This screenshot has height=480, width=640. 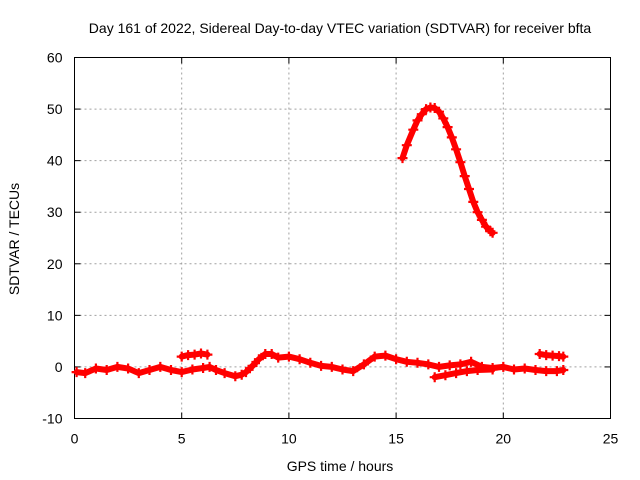 What do you see at coordinates (55, 264) in the screenshot?
I see `y-tick-label: 20` at bounding box center [55, 264].